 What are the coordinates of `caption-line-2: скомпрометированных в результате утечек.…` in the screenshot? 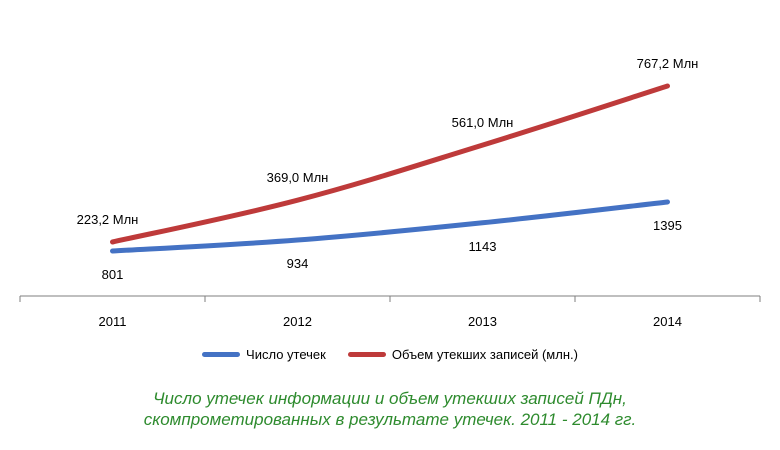 It's located at (390, 419).